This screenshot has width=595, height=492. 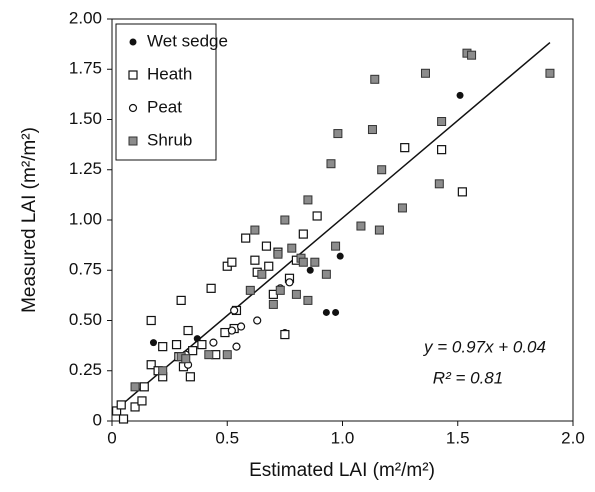 What do you see at coordinates (97, 419) in the screenshot?
I see `y-tick-label: 0` at bounding box center [97, 419].